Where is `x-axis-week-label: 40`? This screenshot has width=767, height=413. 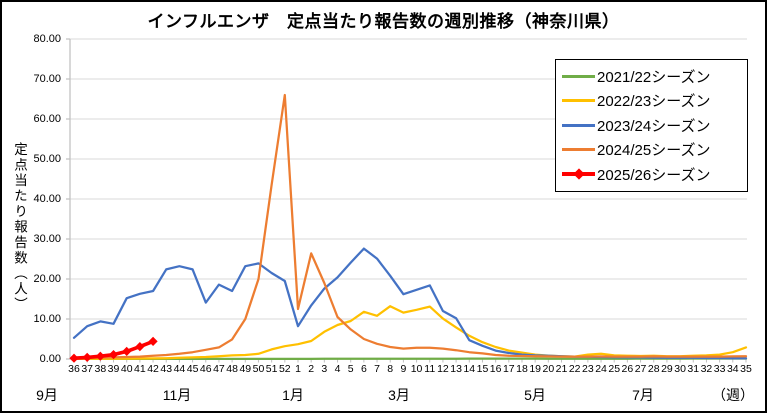
x-axis-week-label: 40 is located at coordinates (126, 369).